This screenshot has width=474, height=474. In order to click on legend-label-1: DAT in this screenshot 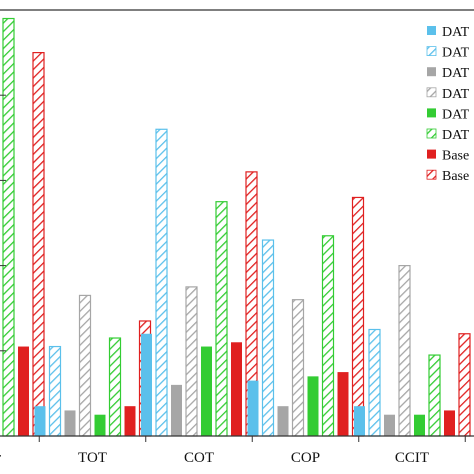, I will do `click(456, 32)`.